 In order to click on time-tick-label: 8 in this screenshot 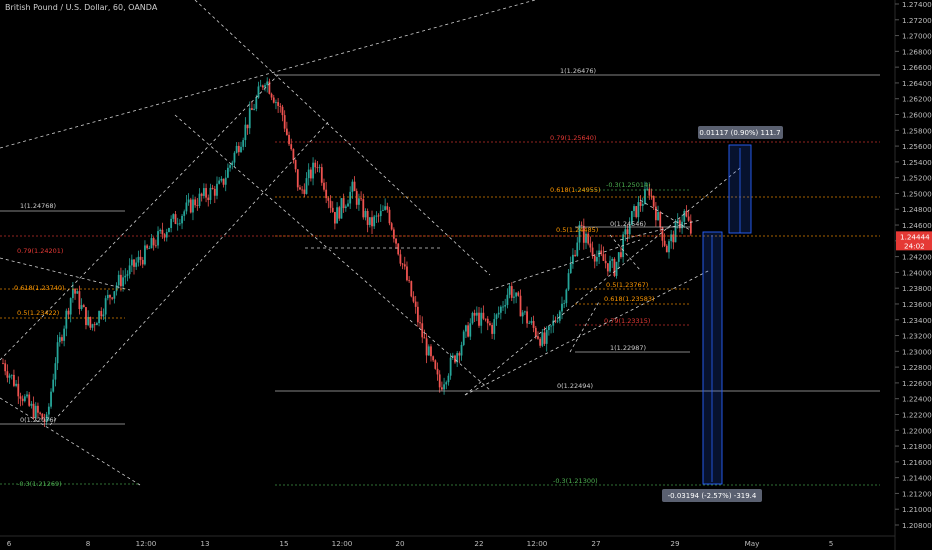, I will do `click(88, 543)`.